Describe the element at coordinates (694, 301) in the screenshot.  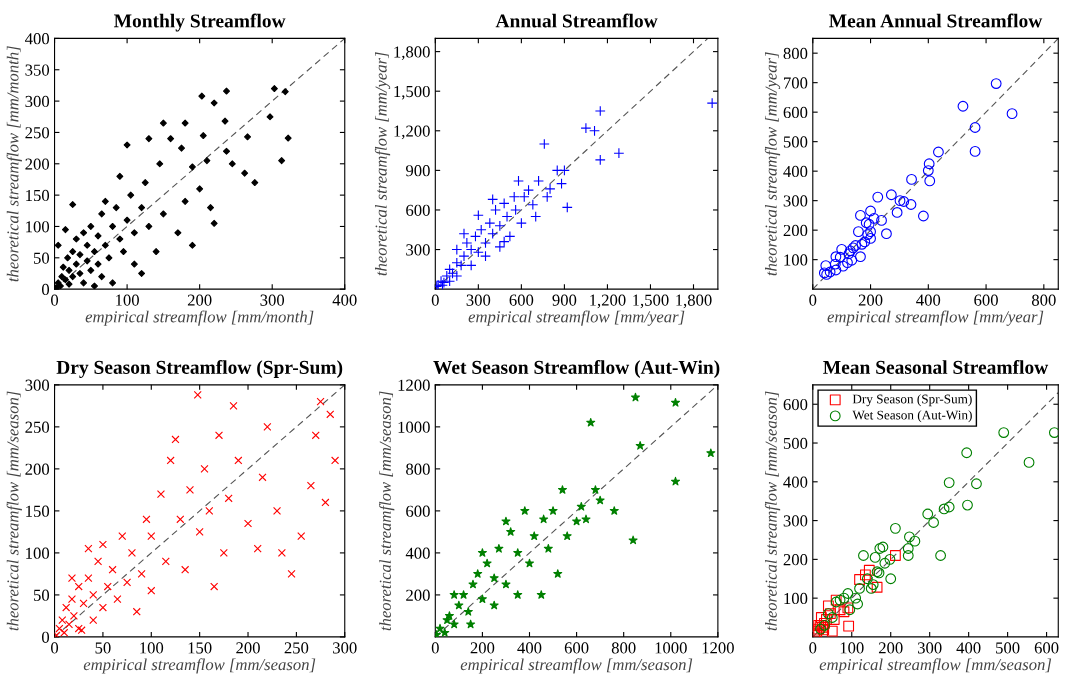
I see `x-tick-label: 1,800` at that location.